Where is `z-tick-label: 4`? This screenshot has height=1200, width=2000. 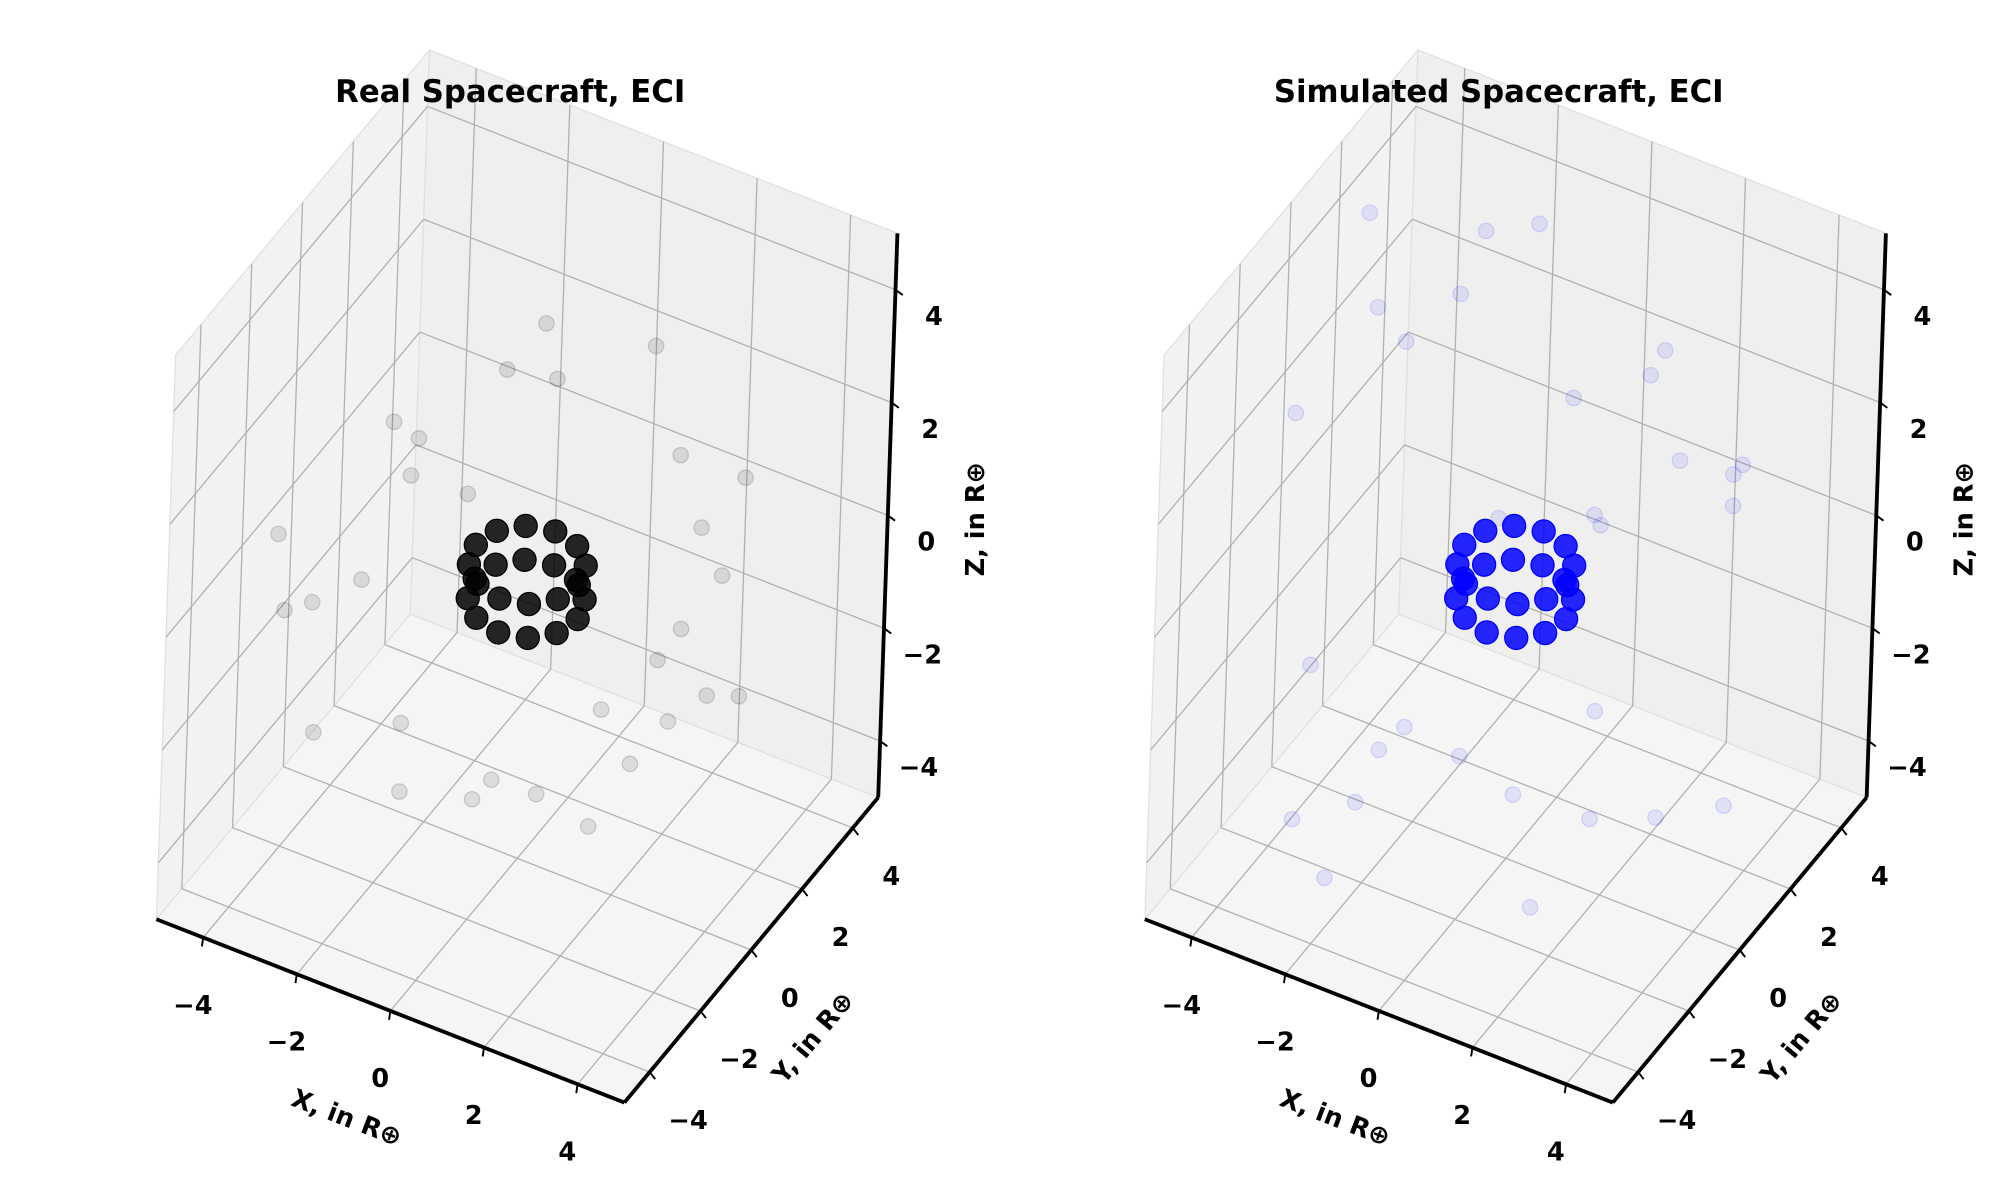 z-tick-label: 4 is located at coordinates (1923, 317).